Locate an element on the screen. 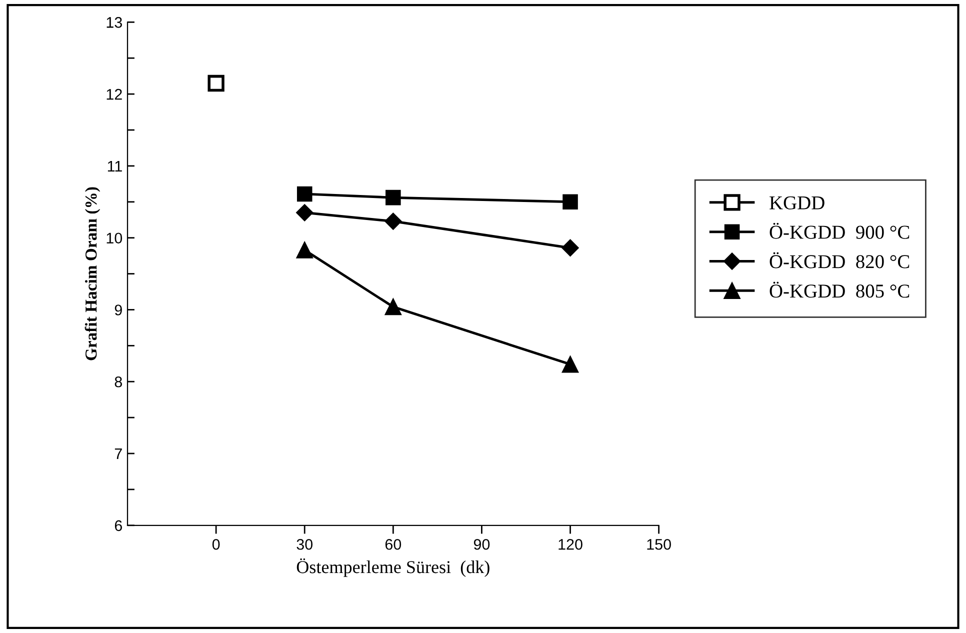 This screenshot has width=966, height=633. y-tick-label: 9 is located at coordinates (118, 310).